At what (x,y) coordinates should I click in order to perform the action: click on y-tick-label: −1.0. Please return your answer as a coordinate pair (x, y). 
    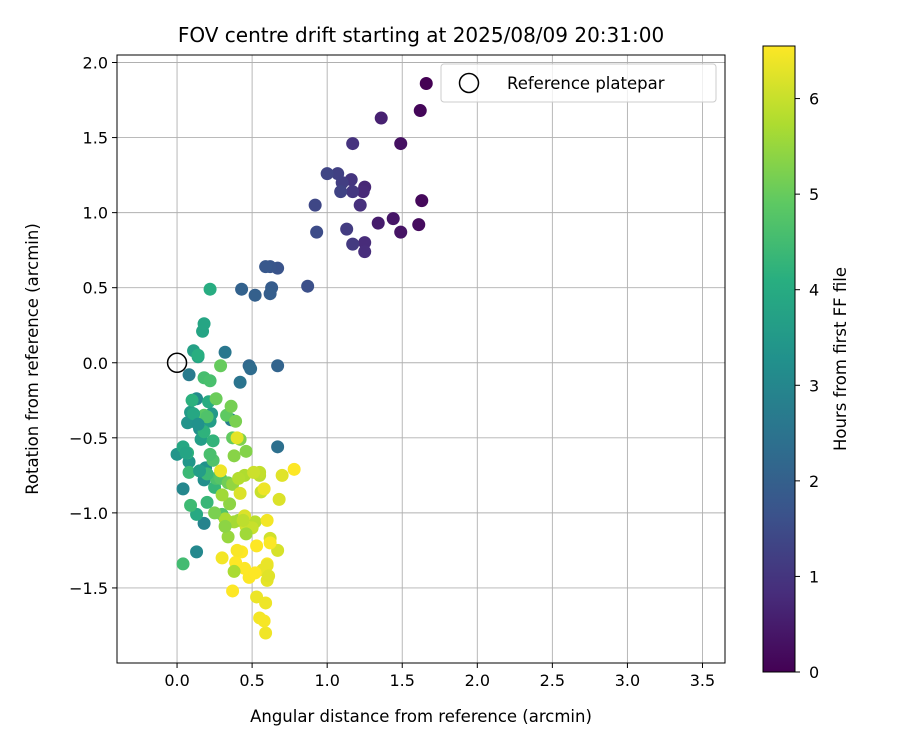
    Looking at the image, I should click on (88, 513).